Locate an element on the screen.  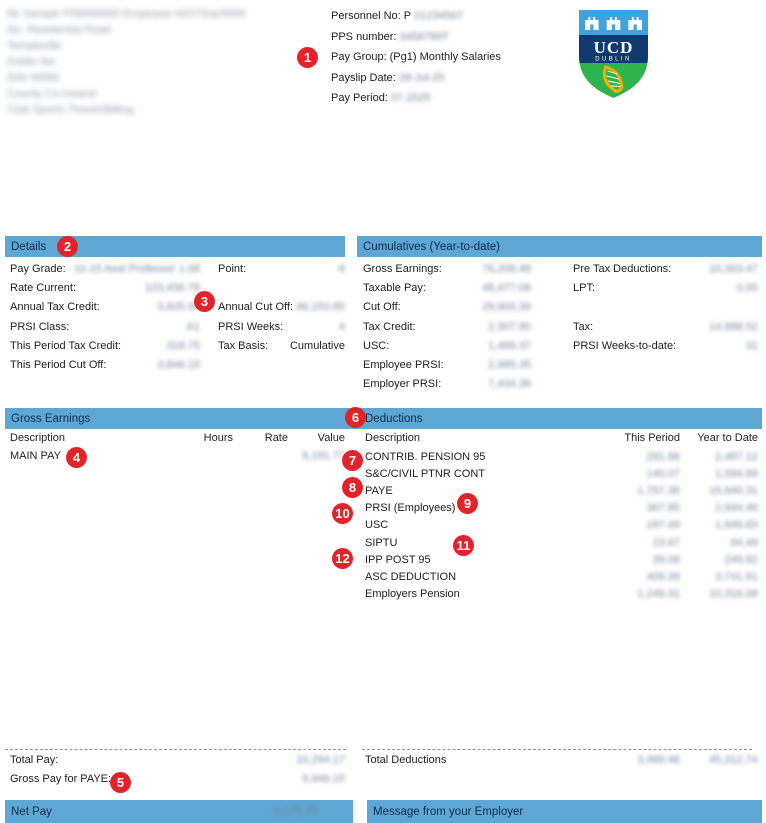
totals-divider-left is located at coordinates (175, 749).